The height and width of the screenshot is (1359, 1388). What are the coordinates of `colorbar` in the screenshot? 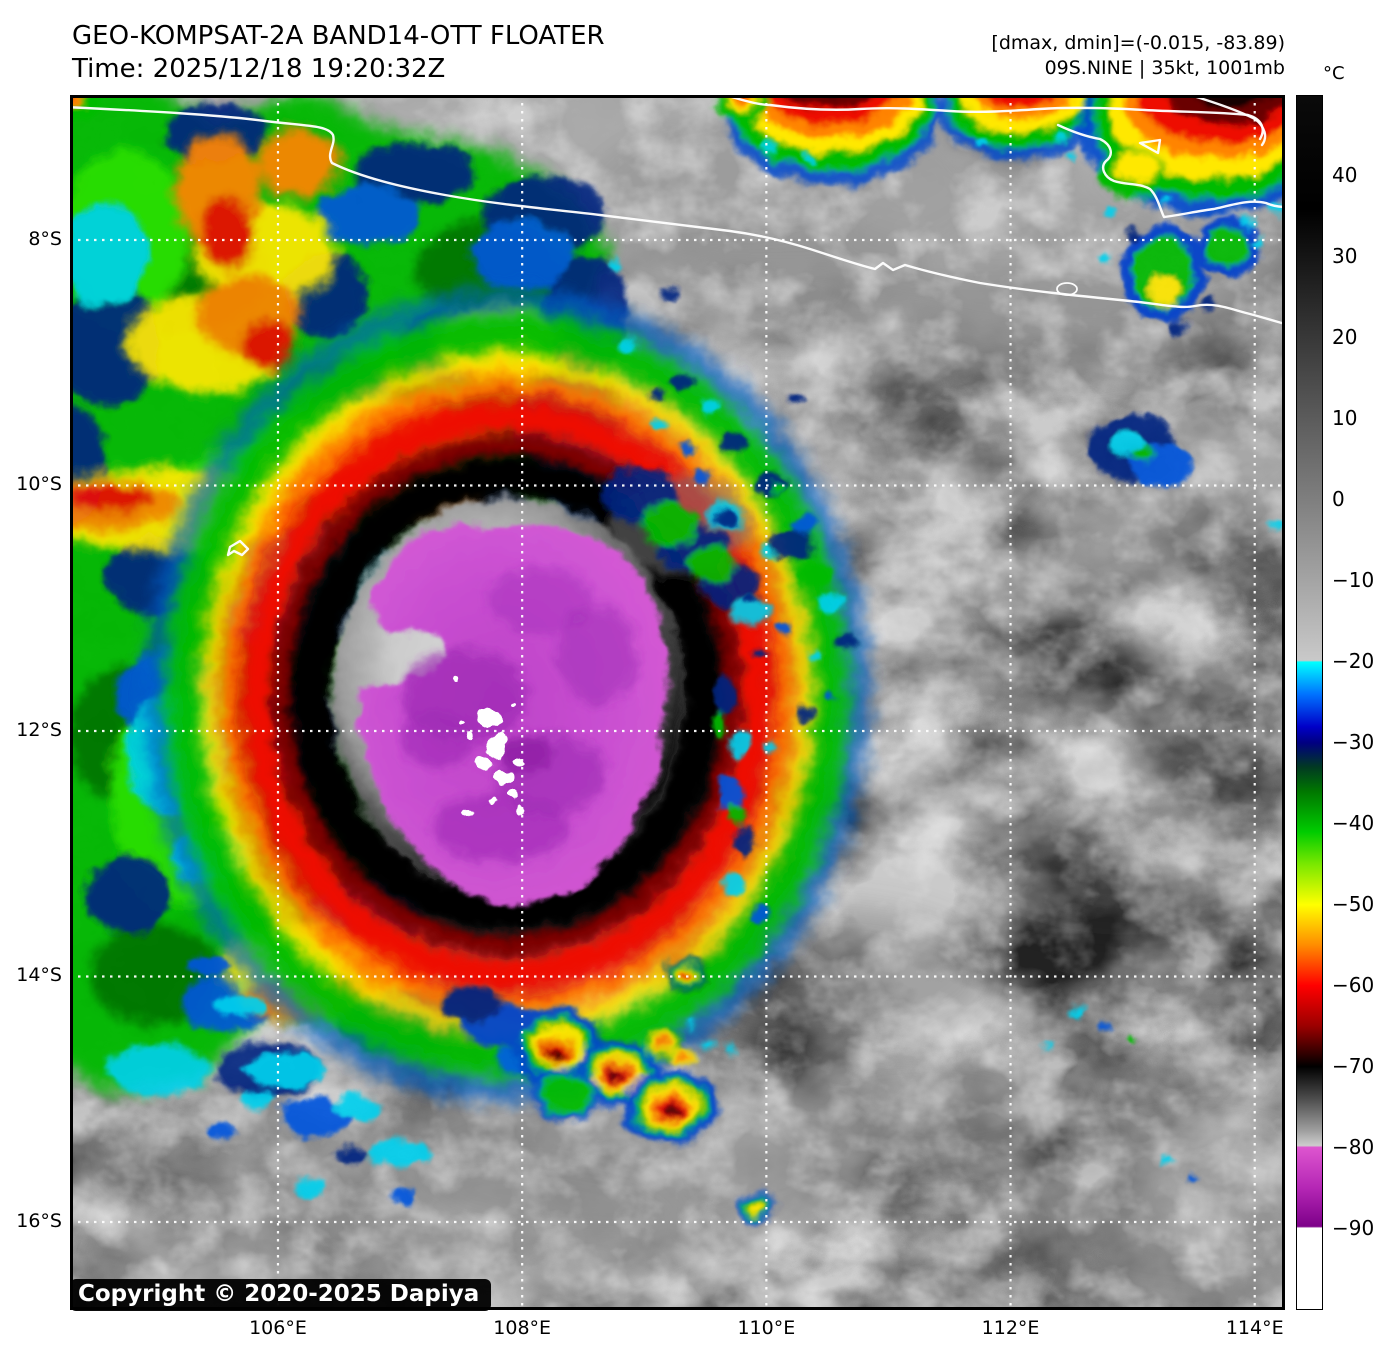 It's located at (1309, 702).